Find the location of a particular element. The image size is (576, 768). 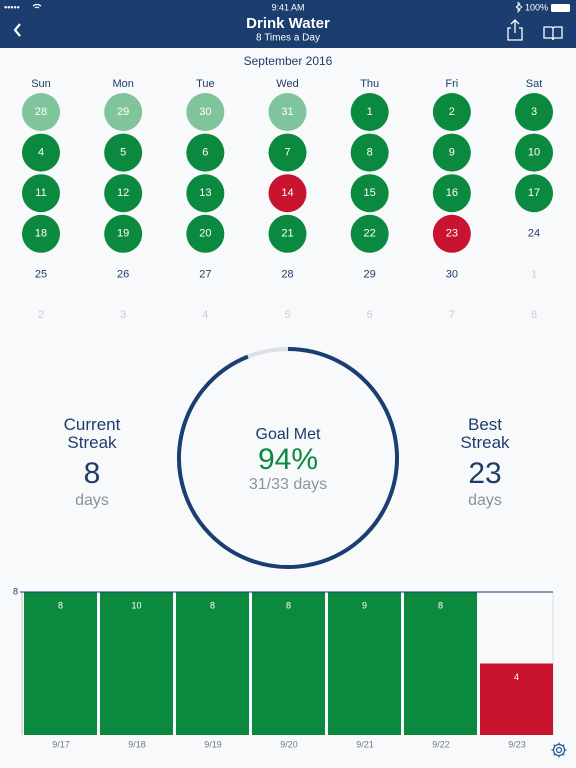

day-number: 20 is located at coordinates (205, 234).